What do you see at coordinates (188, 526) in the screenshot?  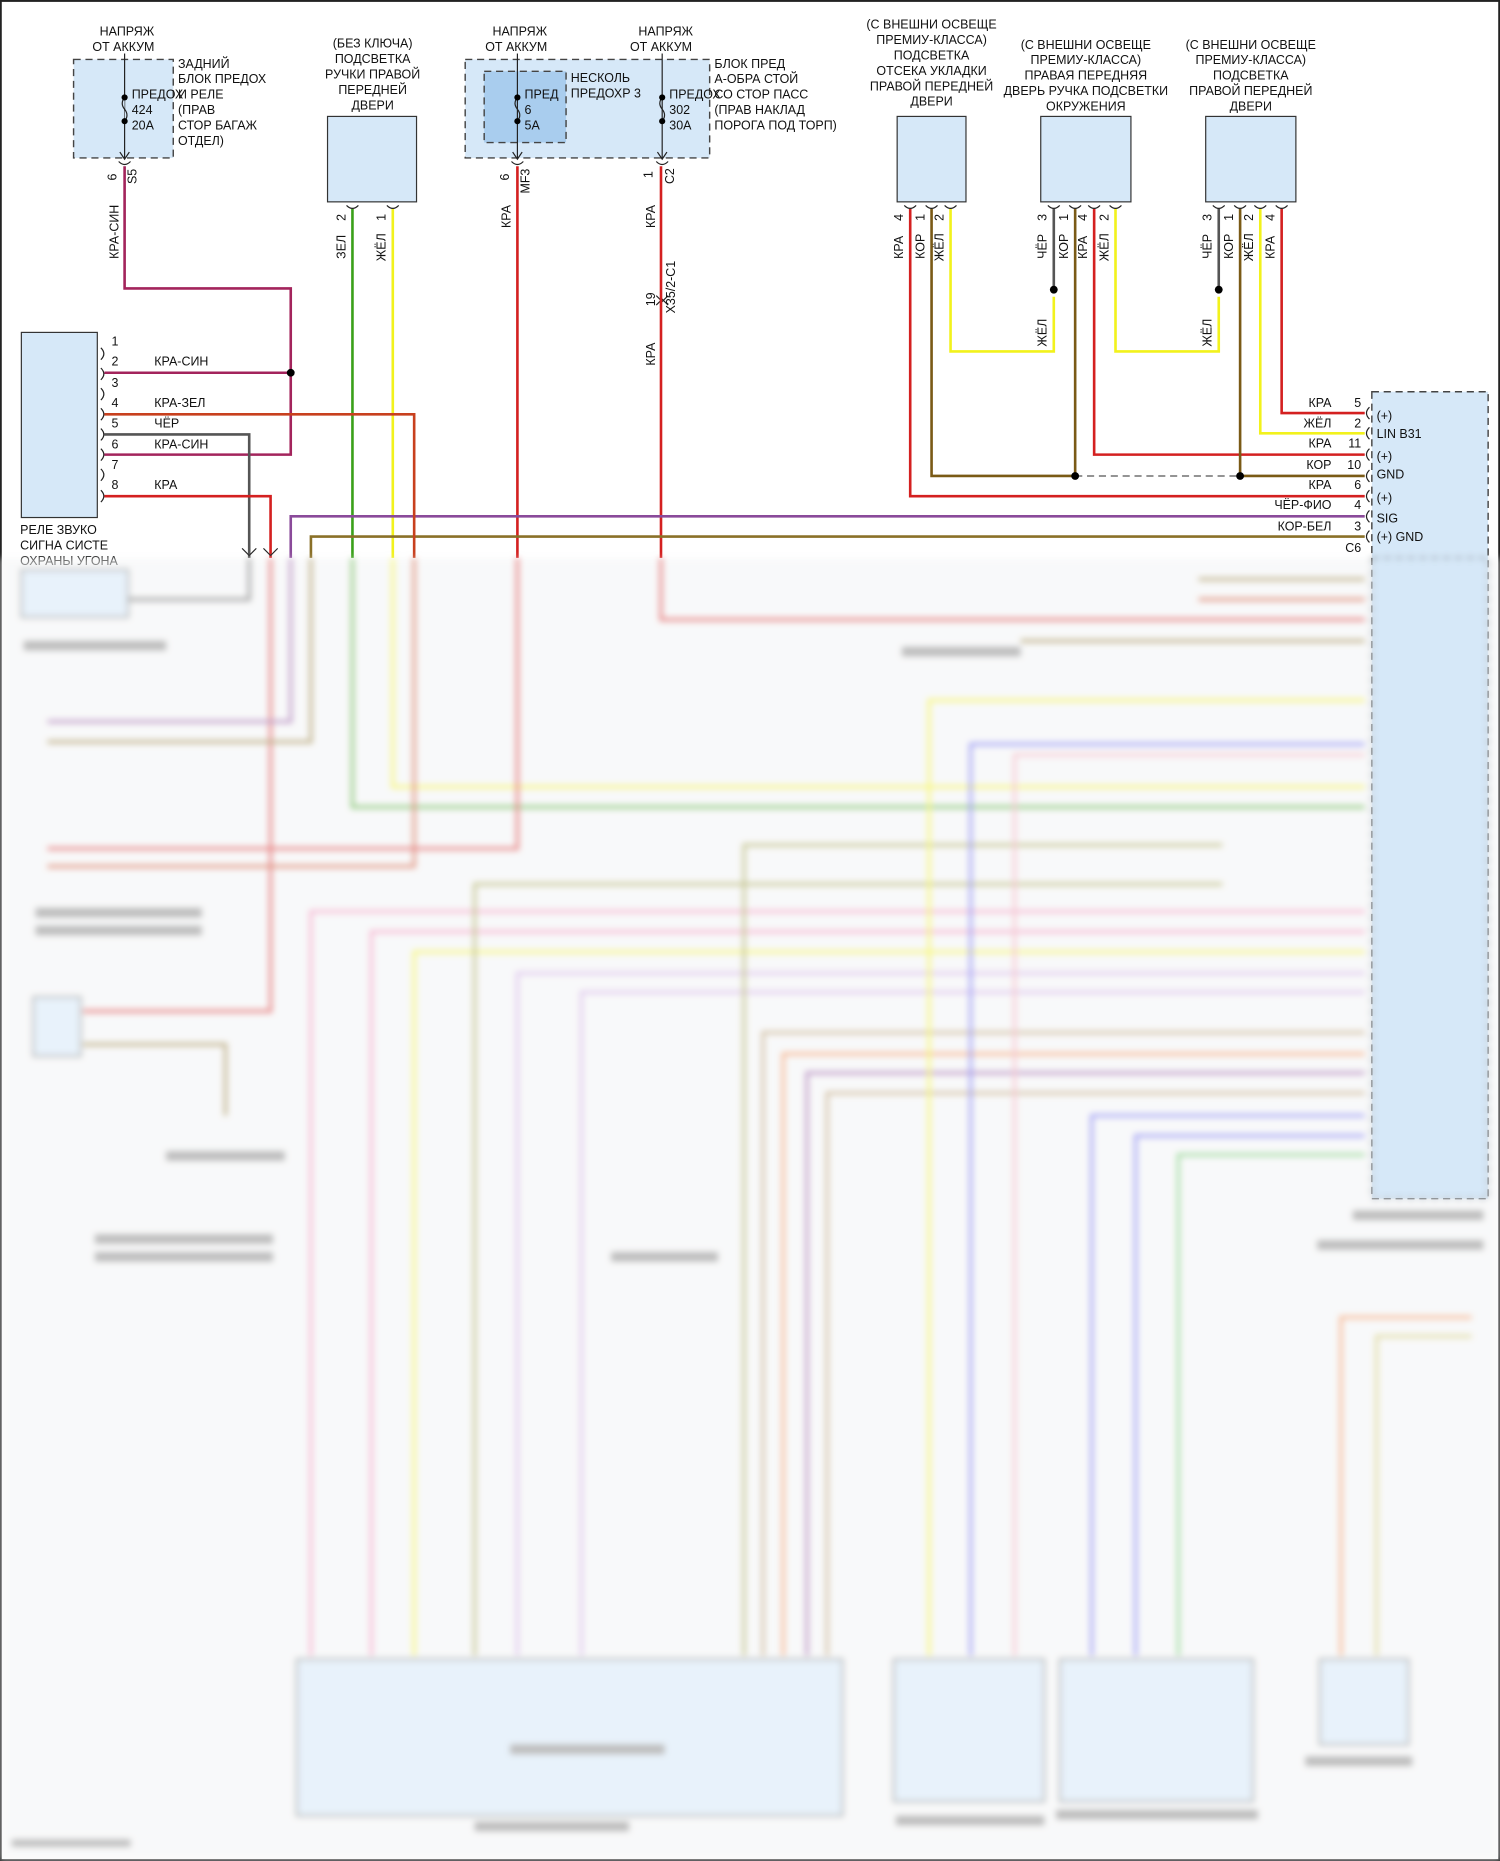 I see `wire-kra` at bounding box center [188, 526].